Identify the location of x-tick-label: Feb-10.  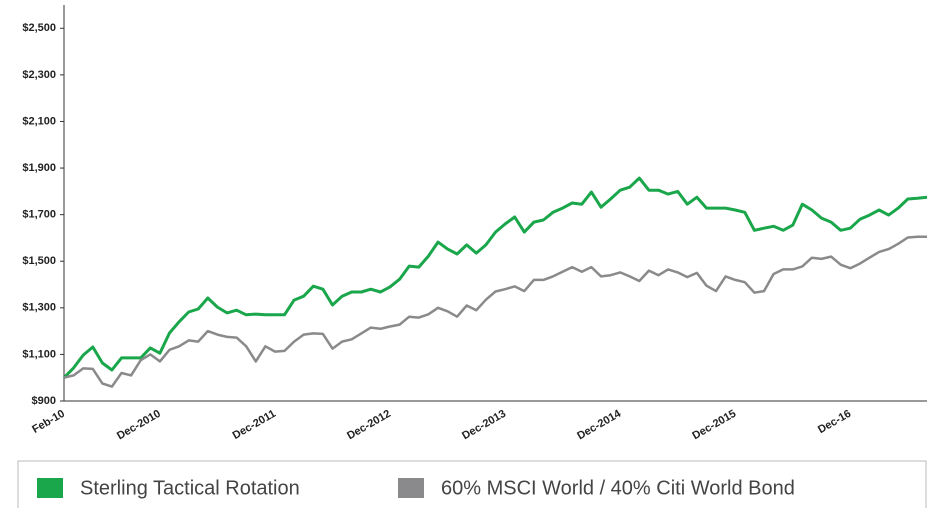
(48, 422).